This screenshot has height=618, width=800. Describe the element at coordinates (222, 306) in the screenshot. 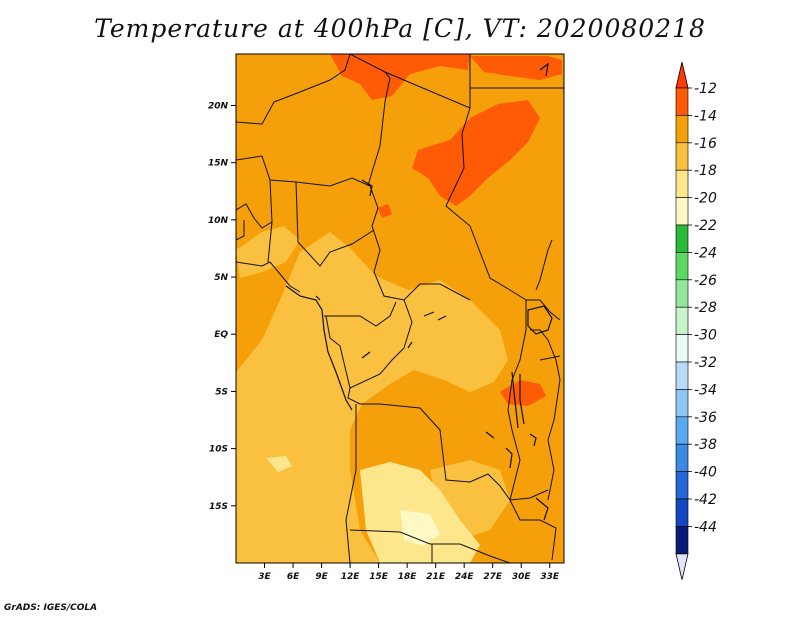

I see `y-axis-ticks: 20N 15N 10N 5N EQ 5S 10S 15S` at that location.